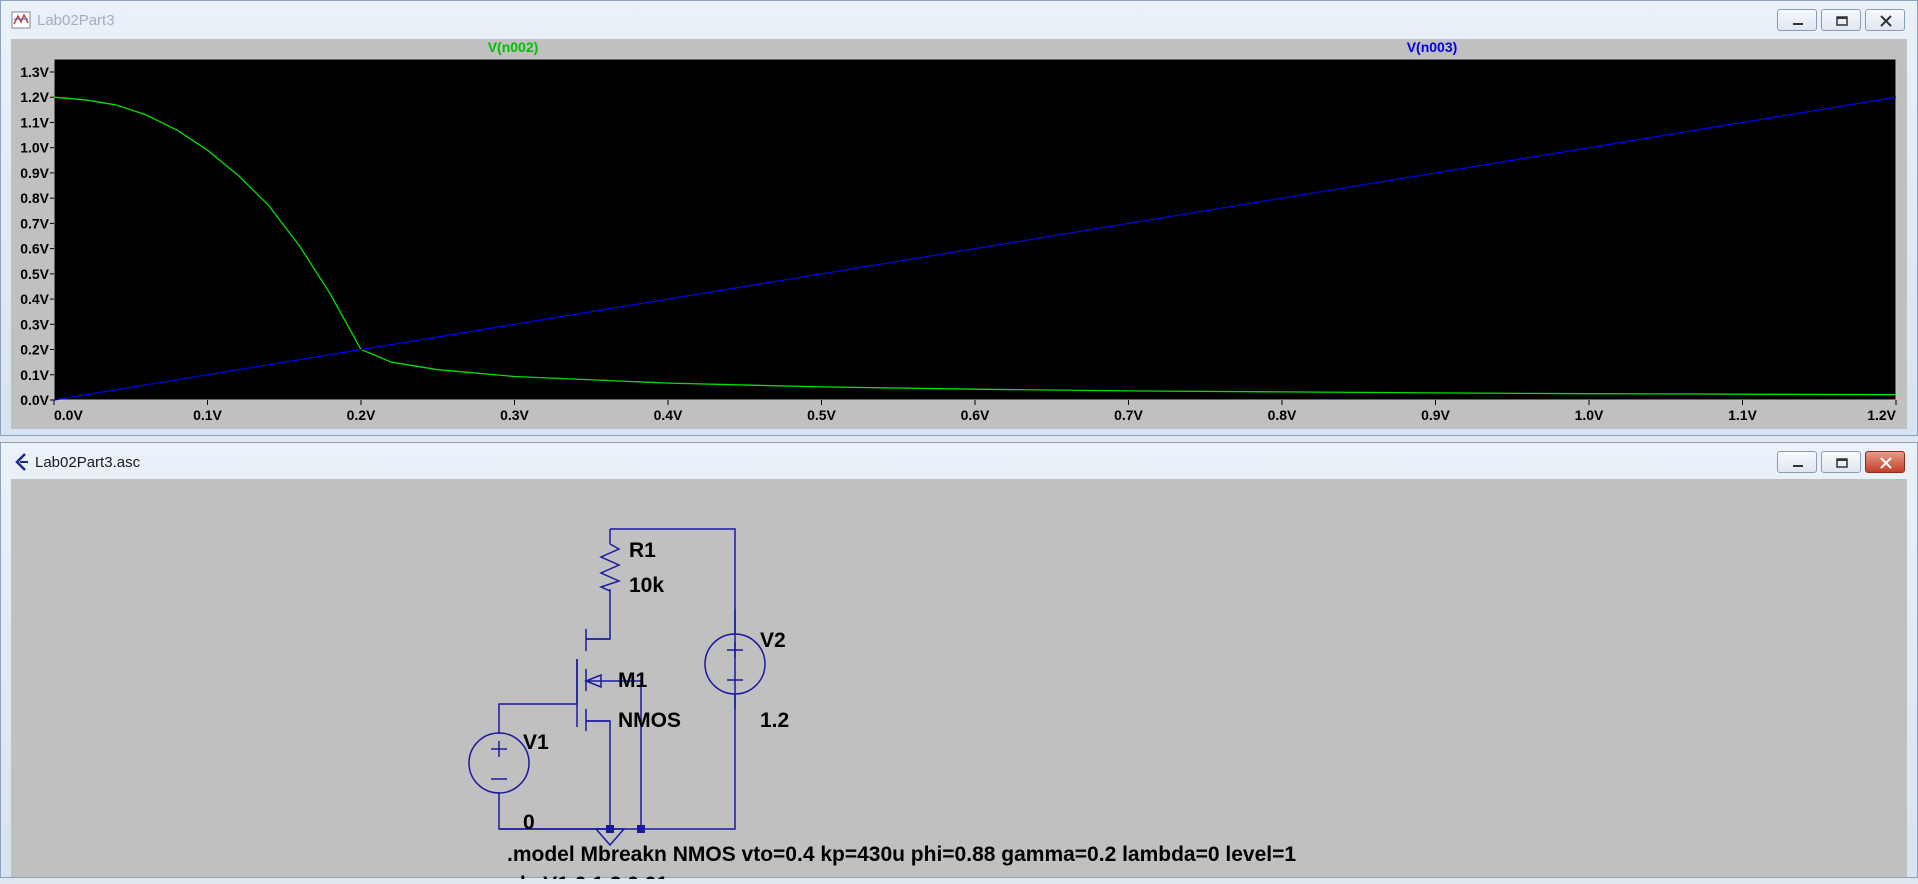 This screenshot has width=1918, height=884. I want to click on x-tick-label: 0.7V, so click(1128, 415).